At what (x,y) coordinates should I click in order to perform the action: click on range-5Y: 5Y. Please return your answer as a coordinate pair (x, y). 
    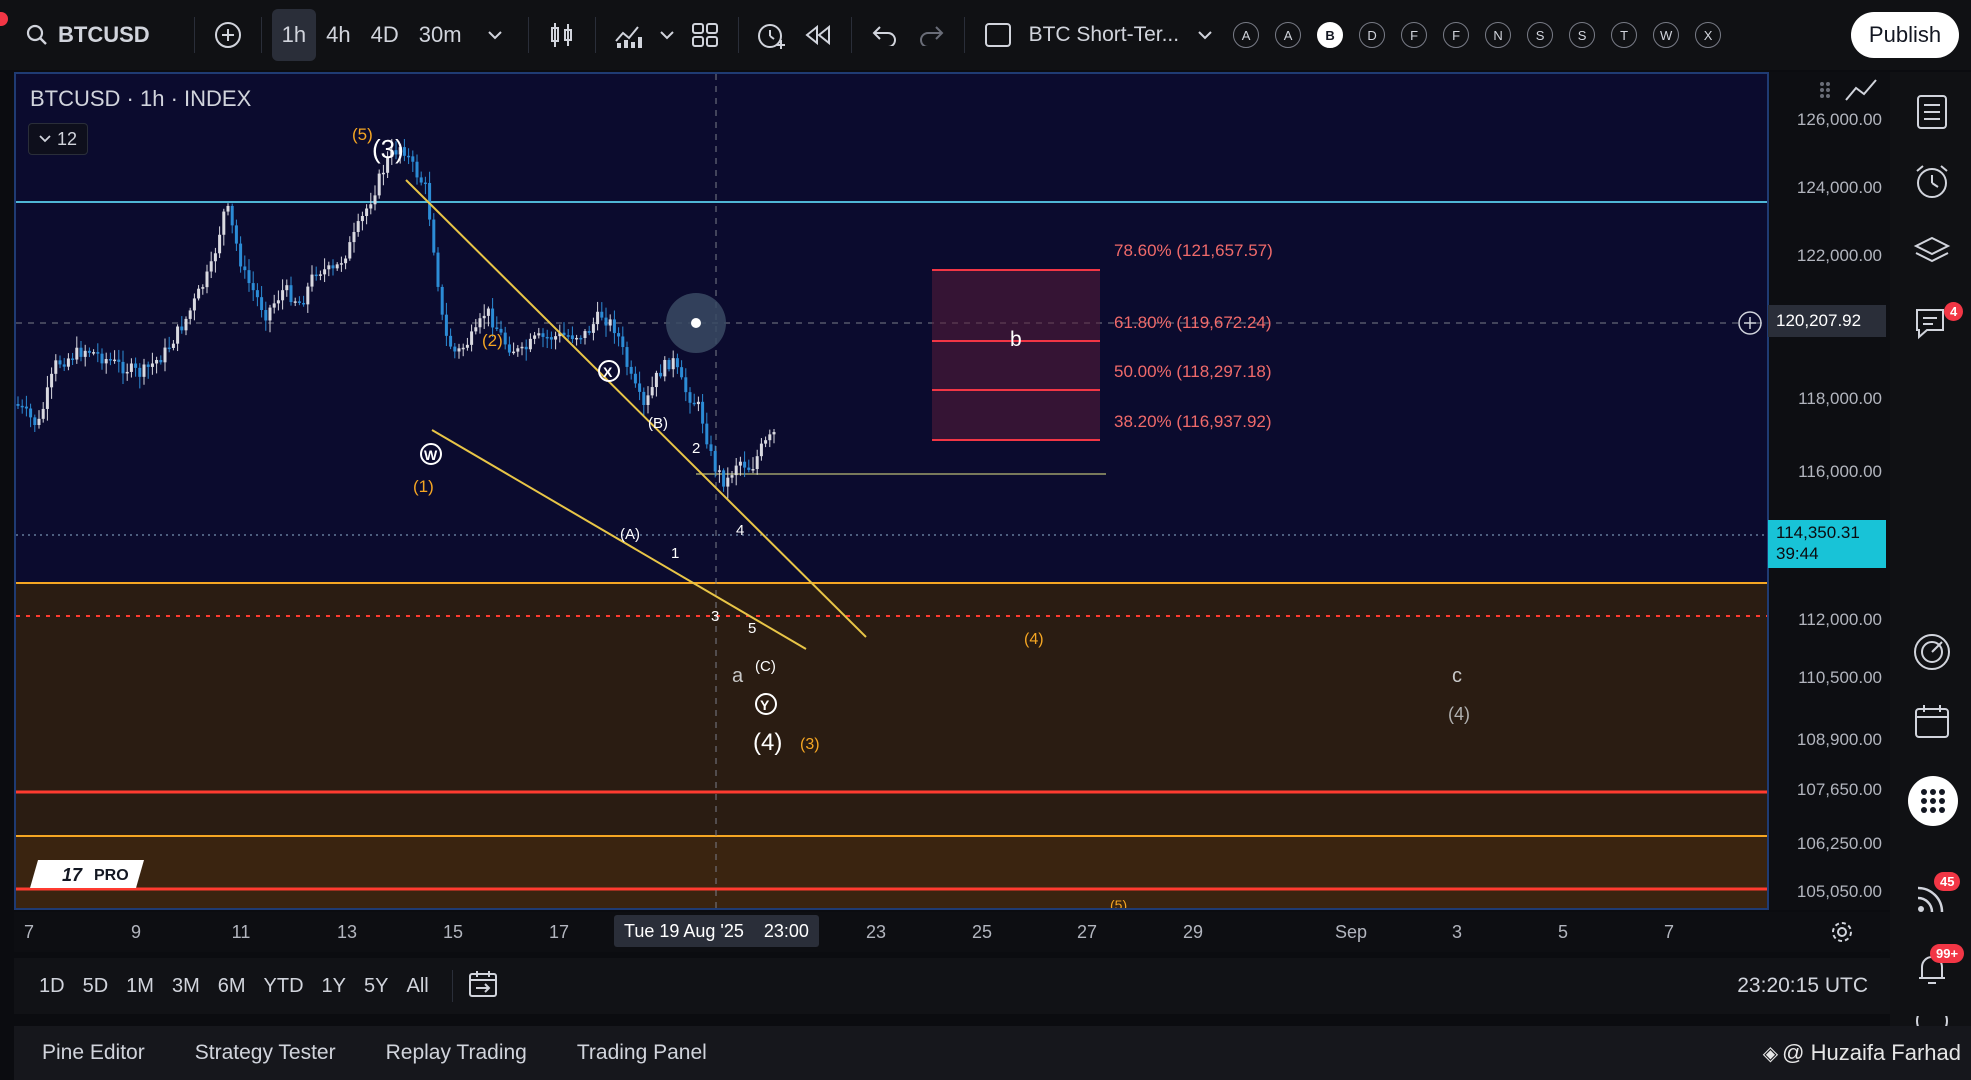
    Looking at the image, I should click on (376, 985).